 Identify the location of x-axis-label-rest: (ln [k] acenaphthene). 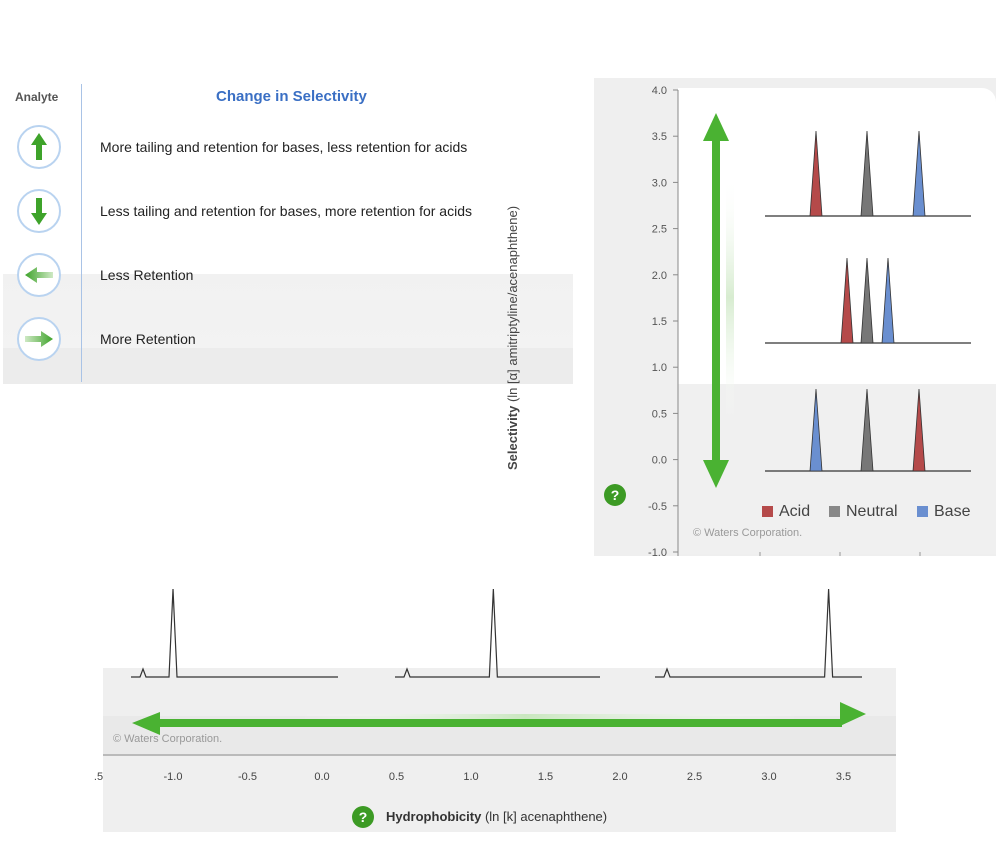
(546, 816).